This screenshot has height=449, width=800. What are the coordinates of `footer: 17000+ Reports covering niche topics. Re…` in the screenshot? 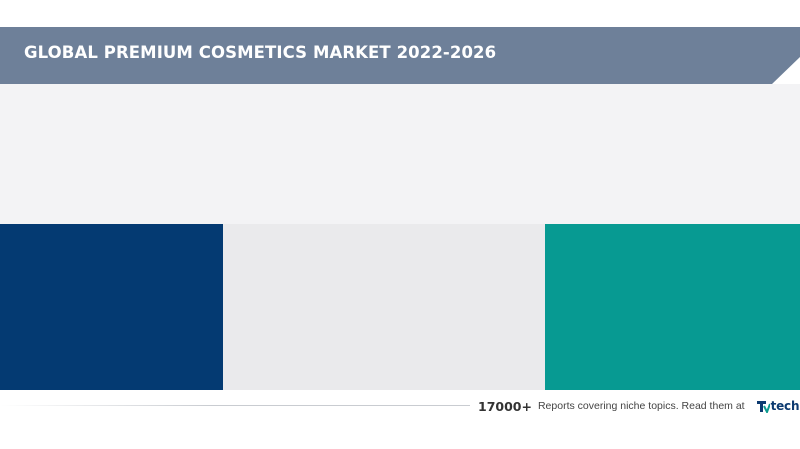 It's located at (639, 406).